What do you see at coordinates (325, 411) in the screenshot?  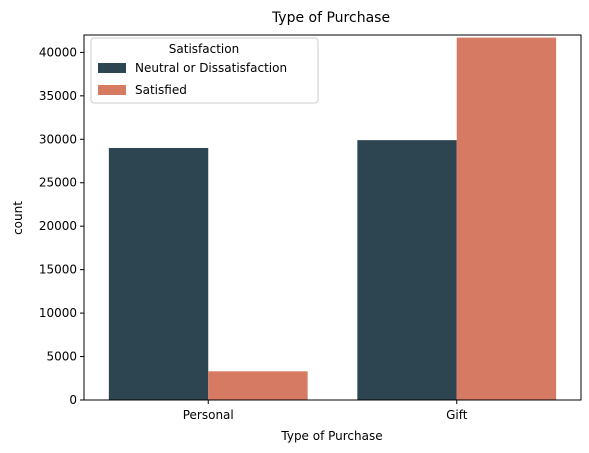 I see `x-axis: Personal Gift` at bounding box center [325, 411].